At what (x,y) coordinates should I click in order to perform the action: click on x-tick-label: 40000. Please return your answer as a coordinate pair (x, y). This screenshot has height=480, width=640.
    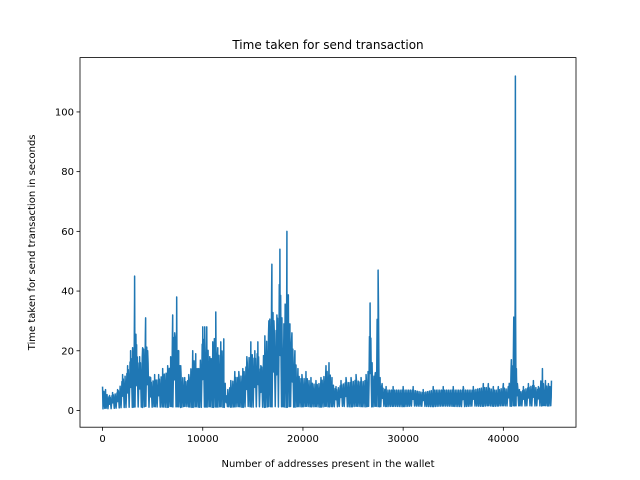
    Looking at the image, I should click on (503, 439).